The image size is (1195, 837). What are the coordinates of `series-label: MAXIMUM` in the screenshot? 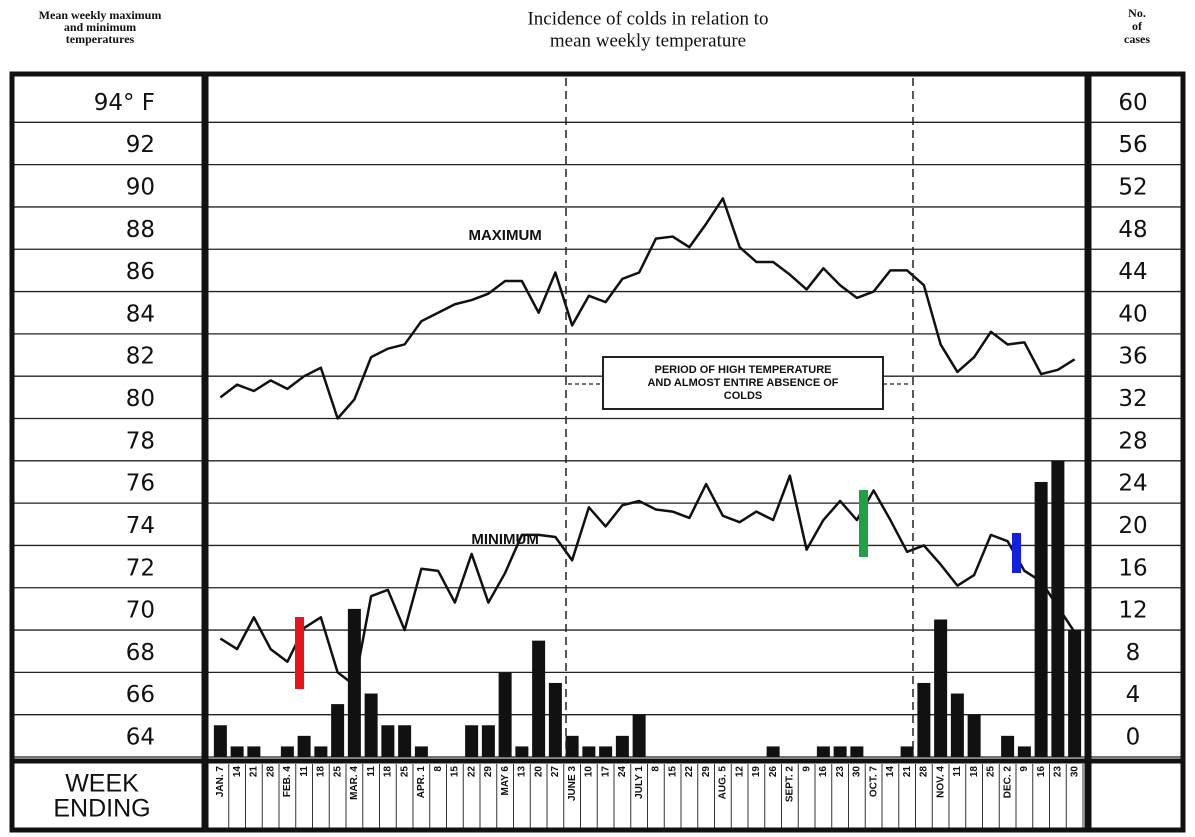 It's located at (504, 235).